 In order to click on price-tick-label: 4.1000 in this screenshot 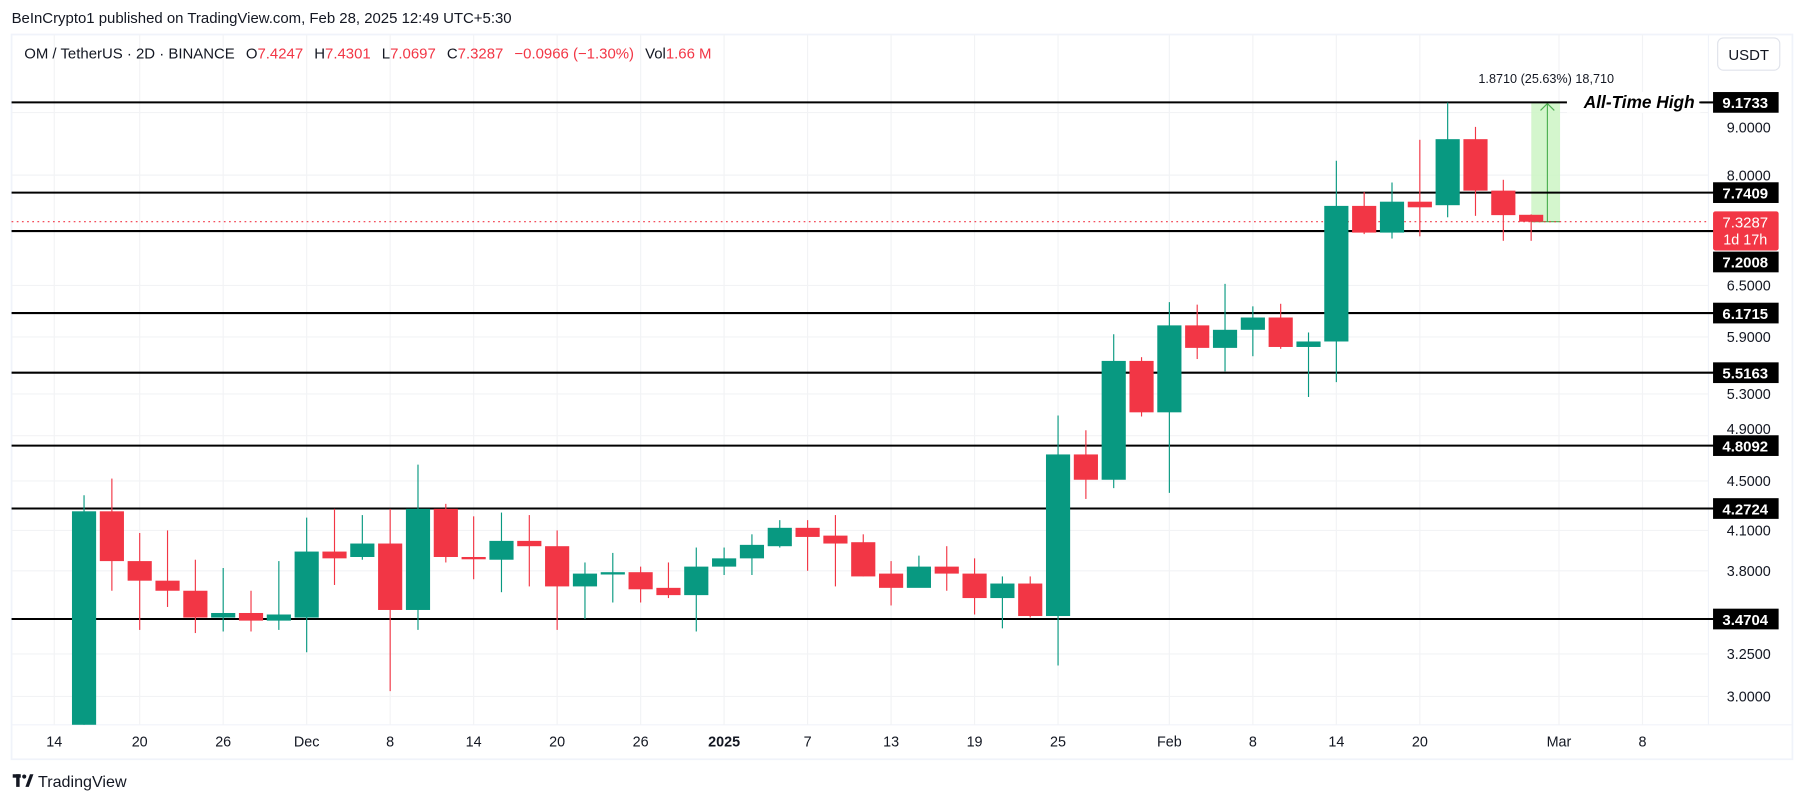, I will do `click(1749, 532)`.